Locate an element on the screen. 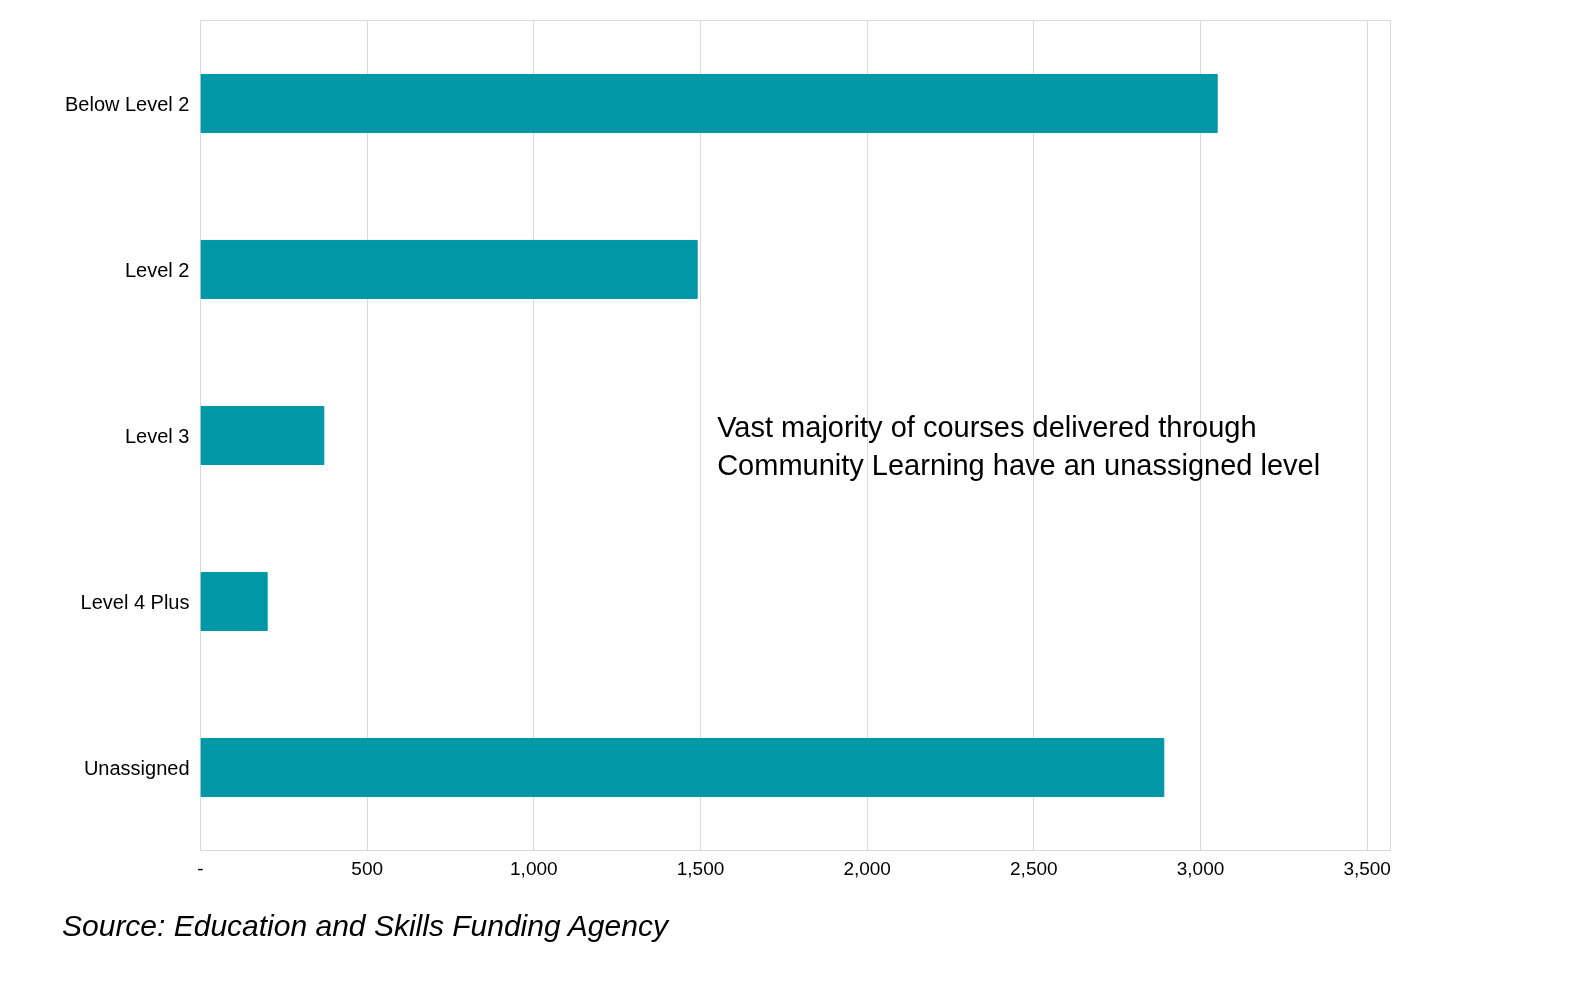  x-tick-label: 1,000 is located at coordinates (534, 868).